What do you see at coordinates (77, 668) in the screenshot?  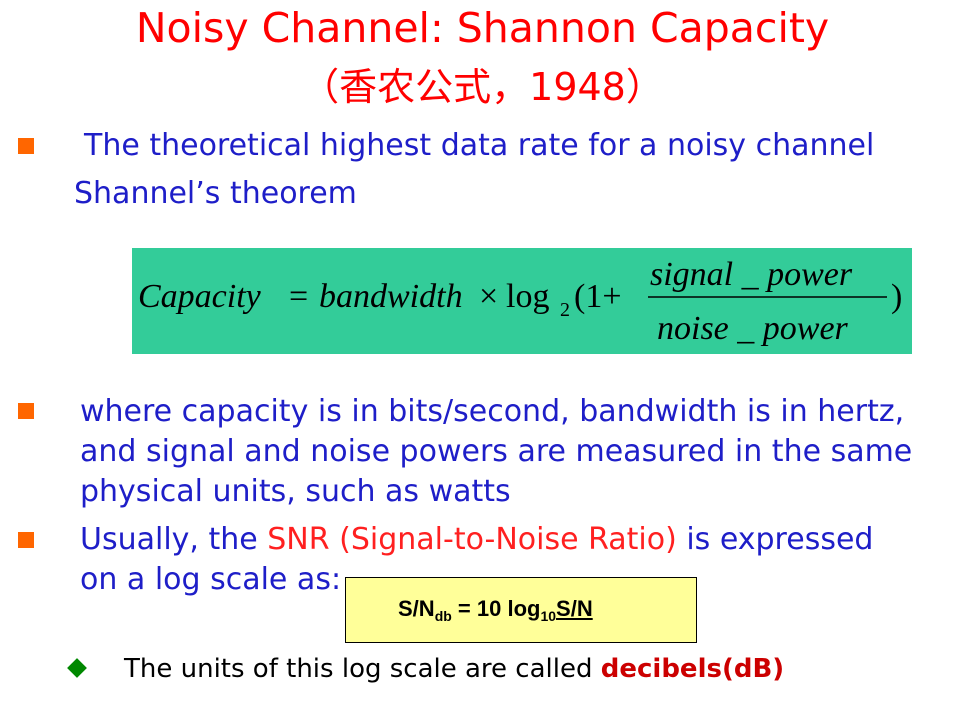 I see `diamond-bullet-icon` at bounding box center [77, 668].